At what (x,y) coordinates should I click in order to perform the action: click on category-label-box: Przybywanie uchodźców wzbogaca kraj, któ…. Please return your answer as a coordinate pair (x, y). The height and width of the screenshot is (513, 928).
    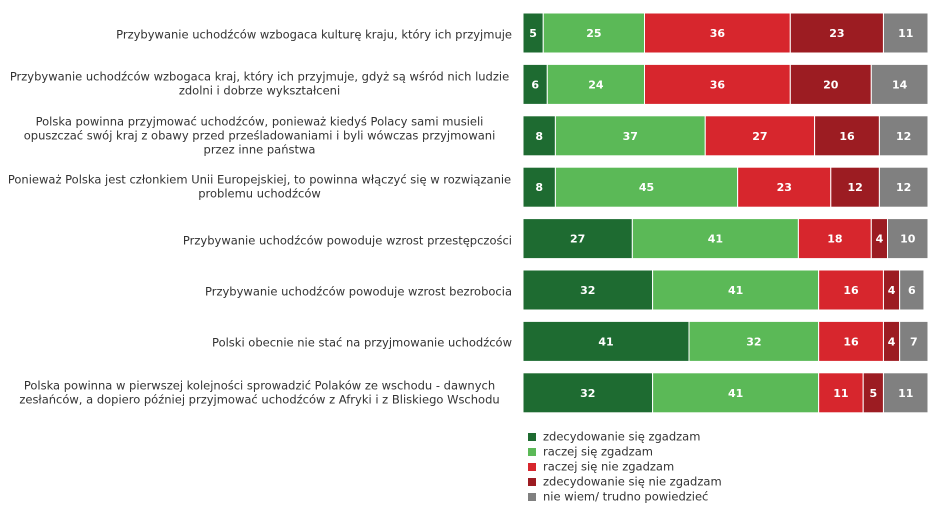
    Looking at the image, I should click on (259, 84).